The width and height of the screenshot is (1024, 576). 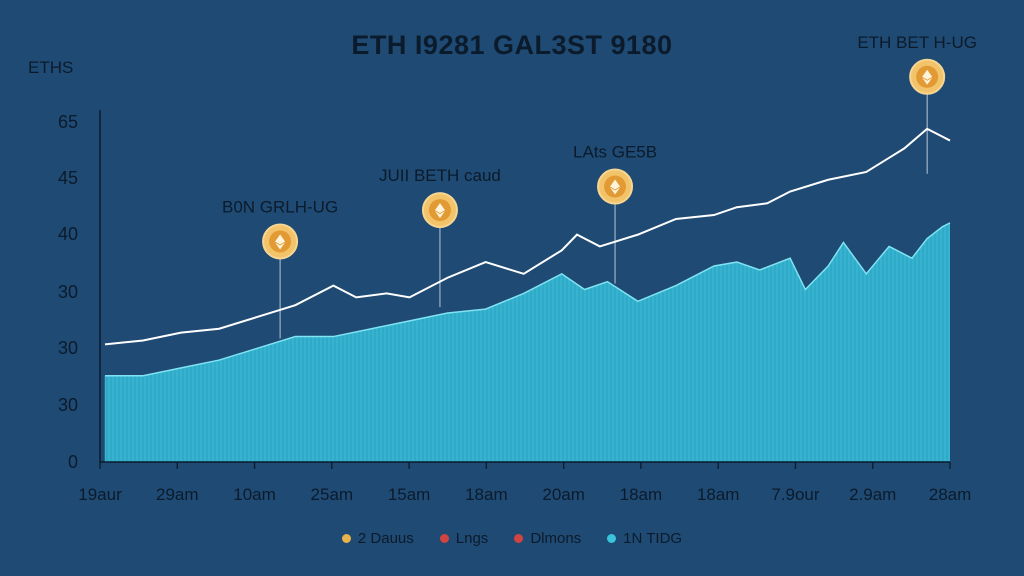 I want to click on legend-label: Lngs, so click(x=472, y=538).